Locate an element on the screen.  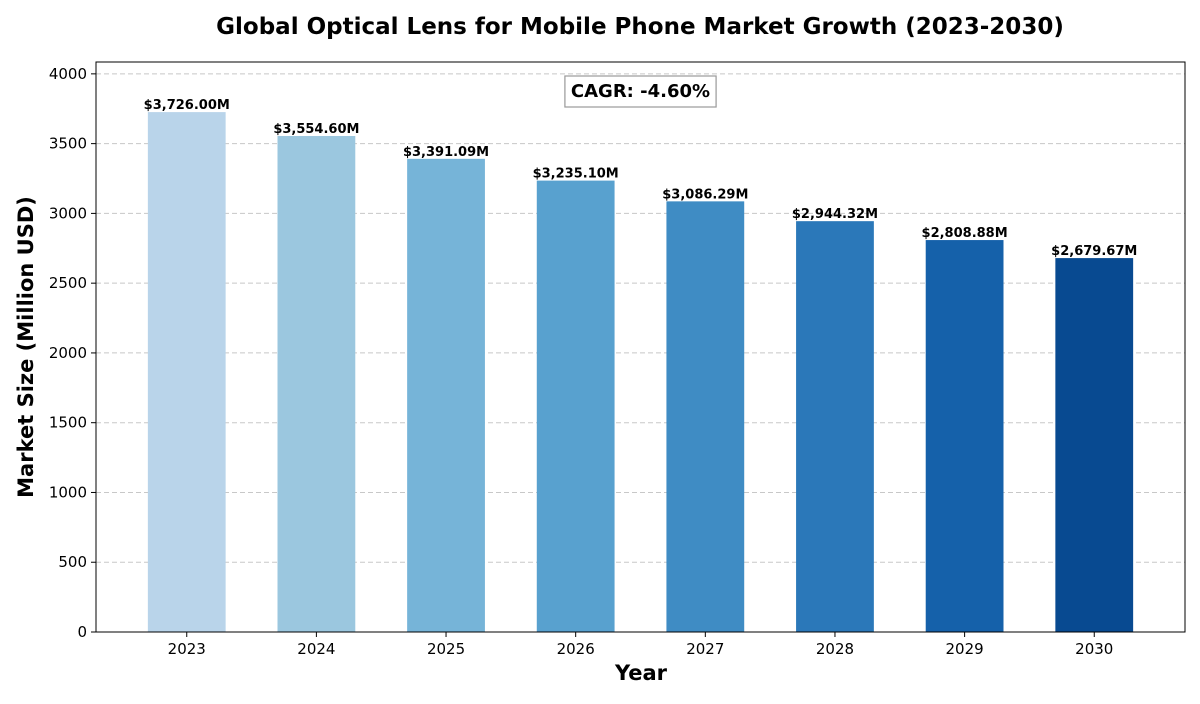
bar-2027 is located at coordinates (705, 416).